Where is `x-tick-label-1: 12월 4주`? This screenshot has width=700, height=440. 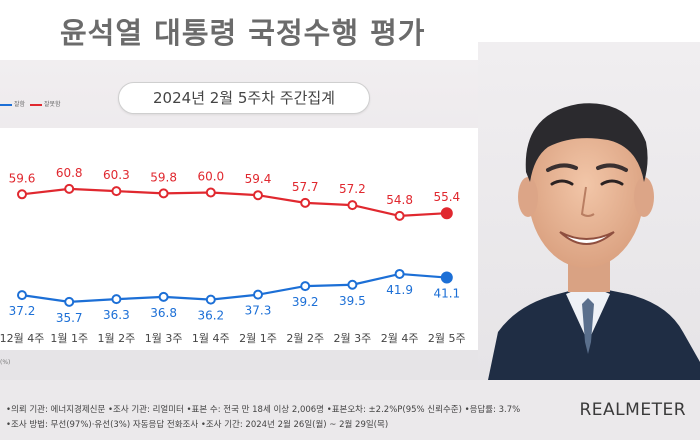 x-tick-label-1: 12월 4주 is located at coordinates (22, 338).